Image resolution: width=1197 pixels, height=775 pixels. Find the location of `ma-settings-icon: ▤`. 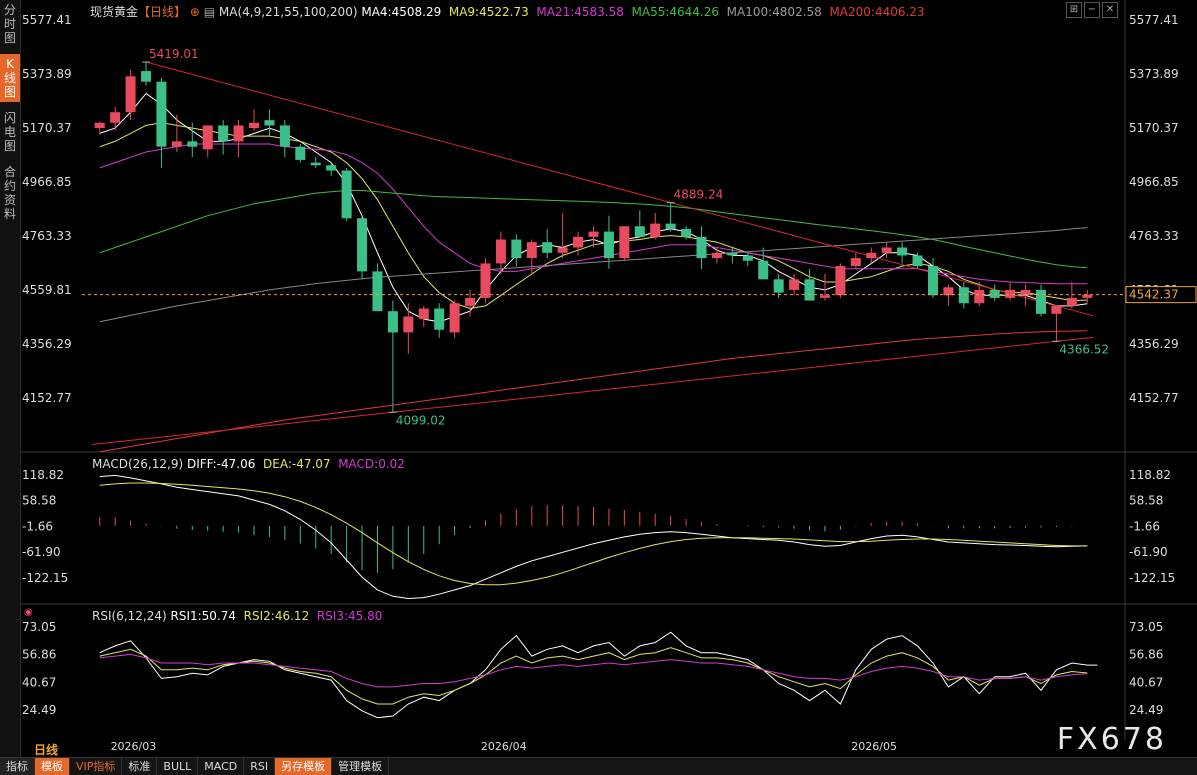

ma-settings-icon: ▤ is located at coordinates (209, 12).